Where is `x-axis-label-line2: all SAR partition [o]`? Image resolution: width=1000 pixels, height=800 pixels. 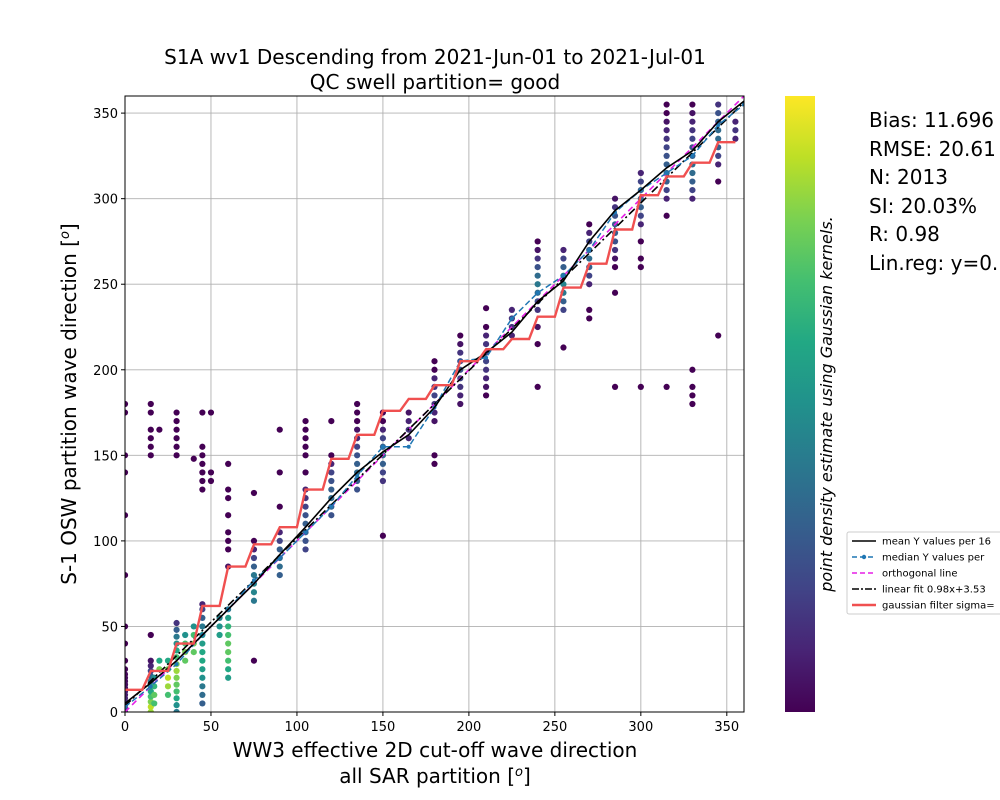
x-axis-label-line2: all SAR partition [o] is located at coordinates (435, 776).